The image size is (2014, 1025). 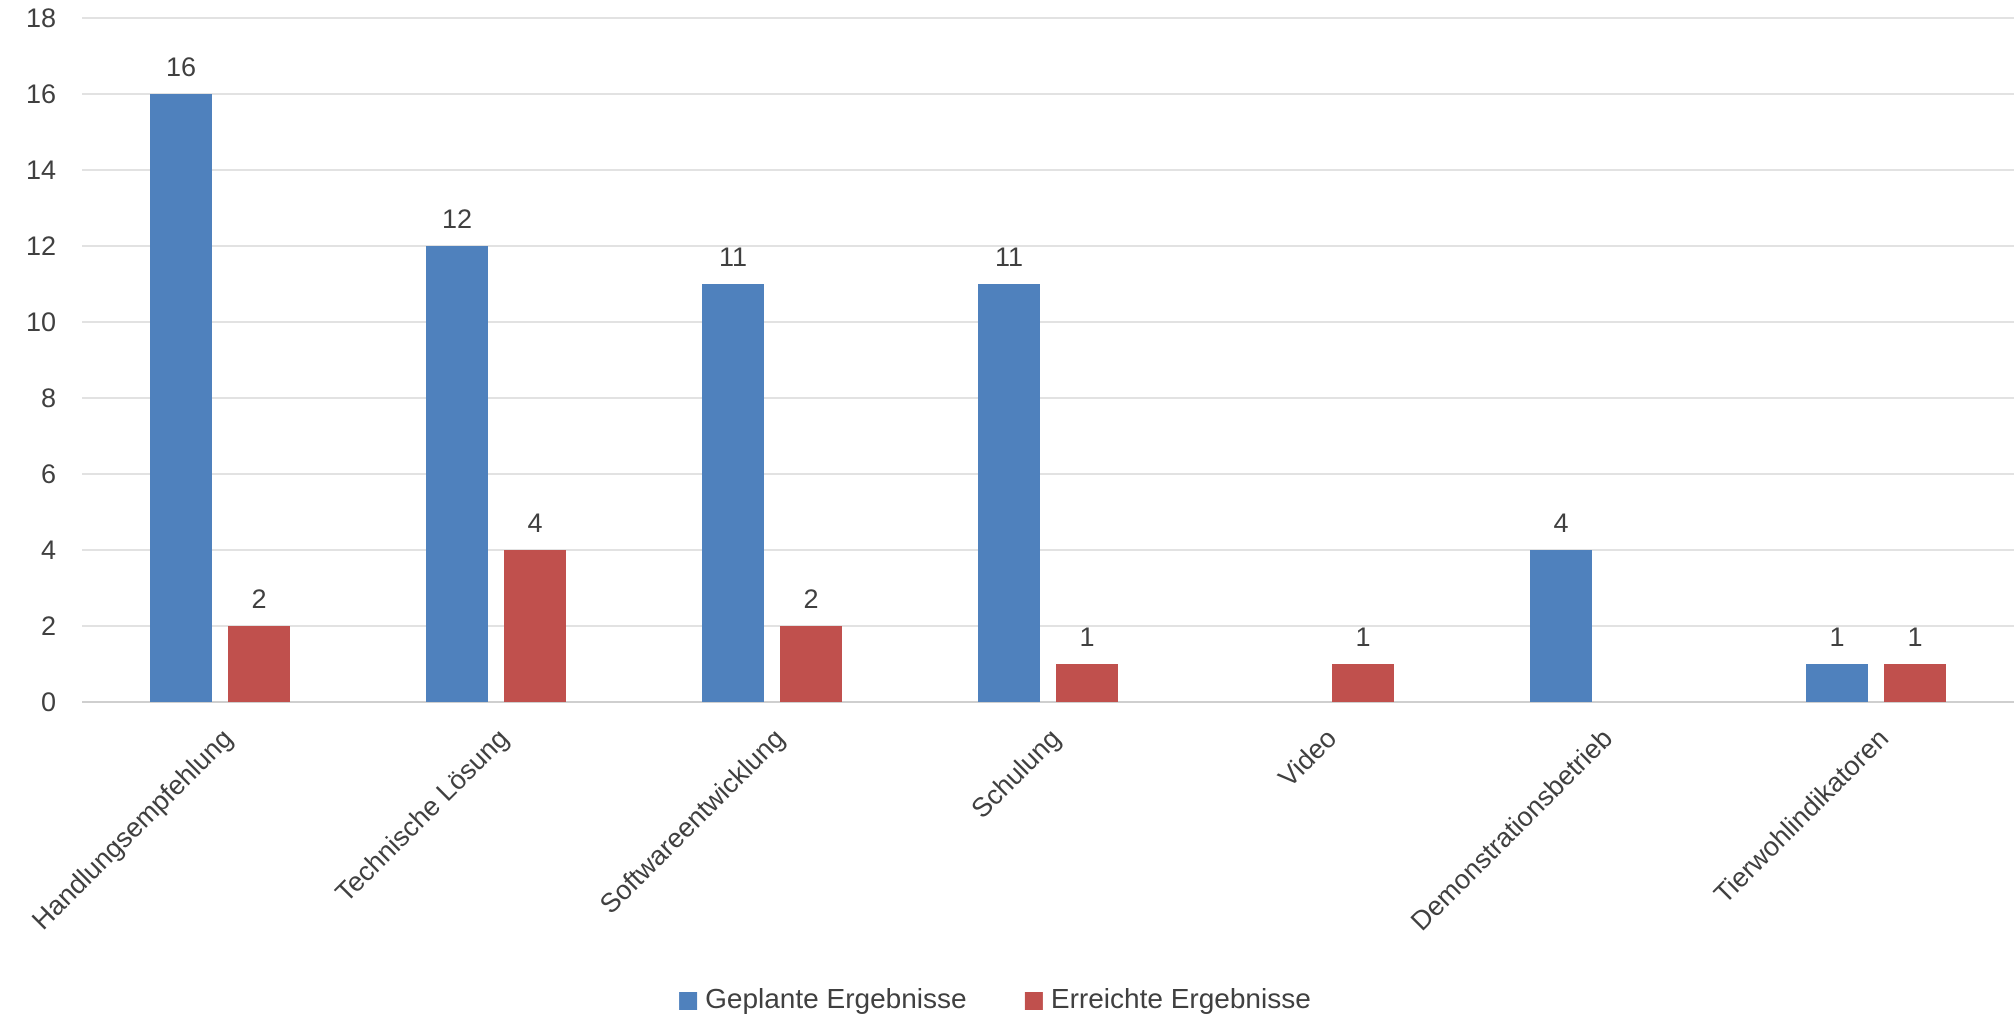 I want to click on y-tick-label: 16, so click(x=41, y=94).